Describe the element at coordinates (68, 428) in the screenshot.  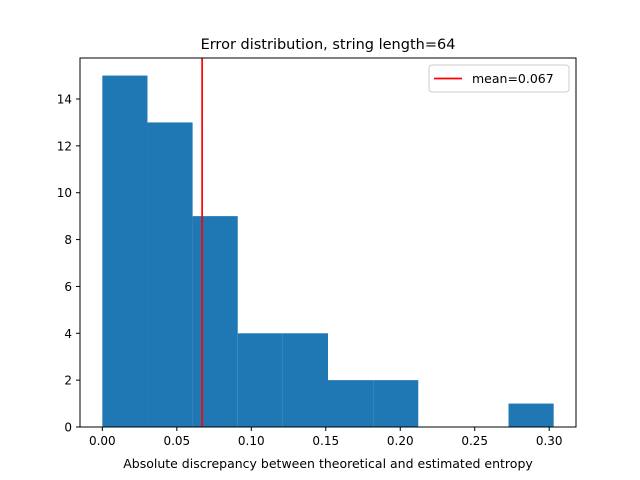
I see `y-tick-label: 0` at that location.